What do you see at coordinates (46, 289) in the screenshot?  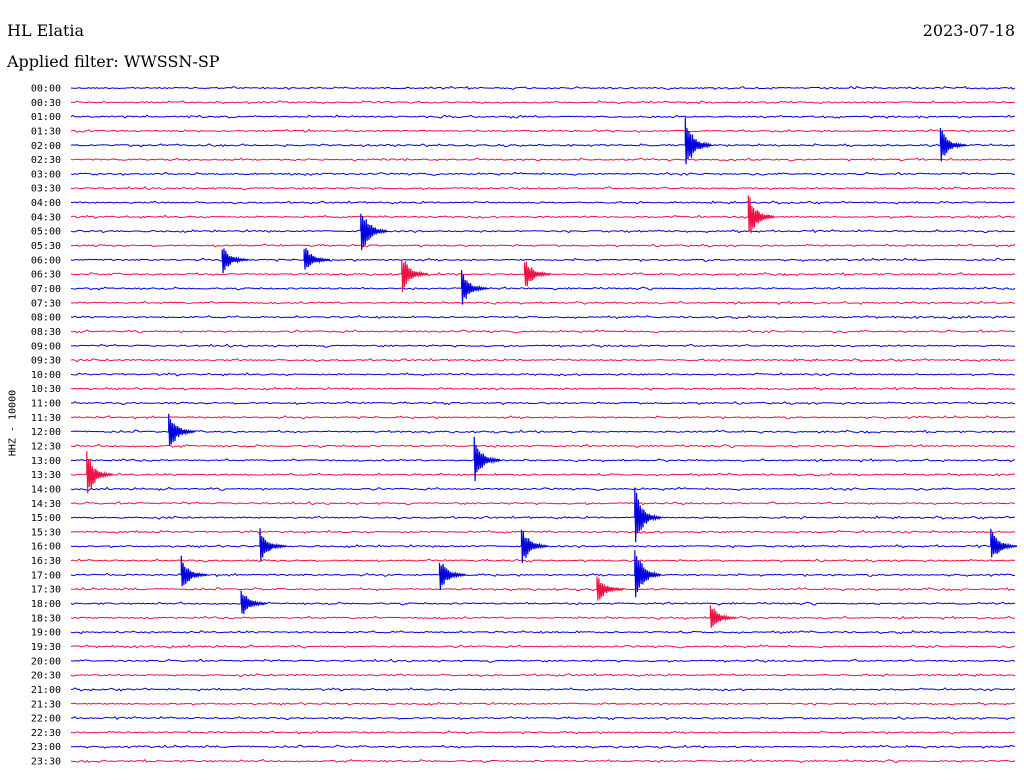 I see `row-time-label: 07:00` at bounding box center [46, 289].